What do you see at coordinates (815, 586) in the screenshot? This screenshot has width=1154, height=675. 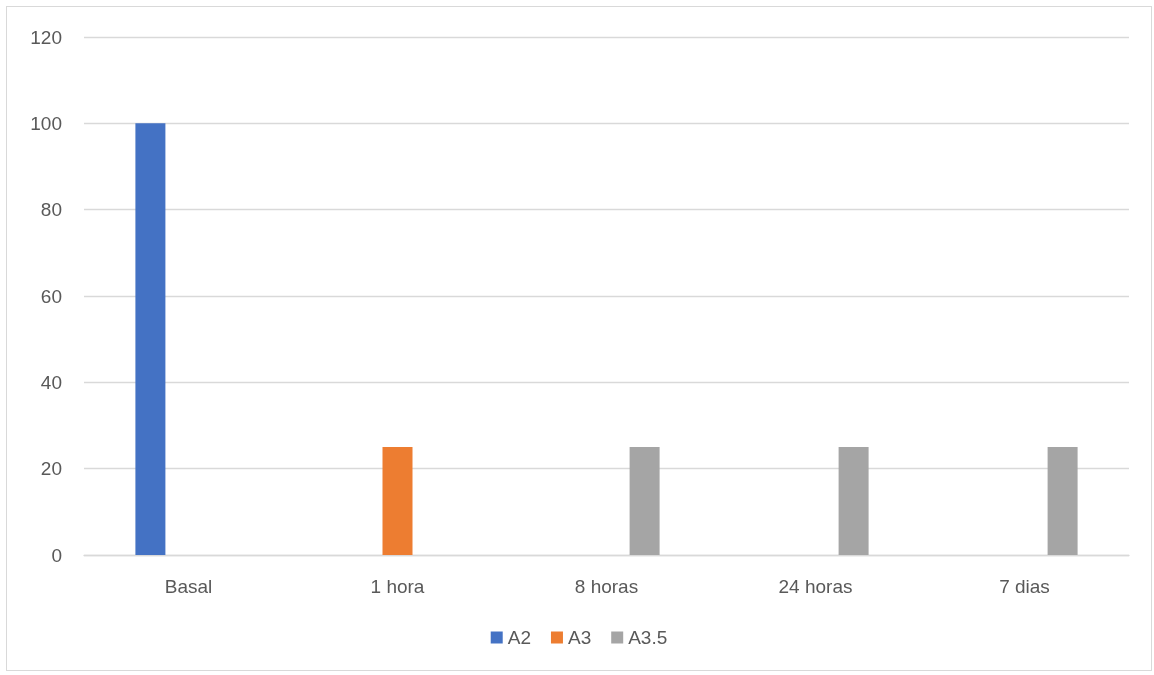 I see `x-tick-label: 24 horas` at bounding box center [815, 586].